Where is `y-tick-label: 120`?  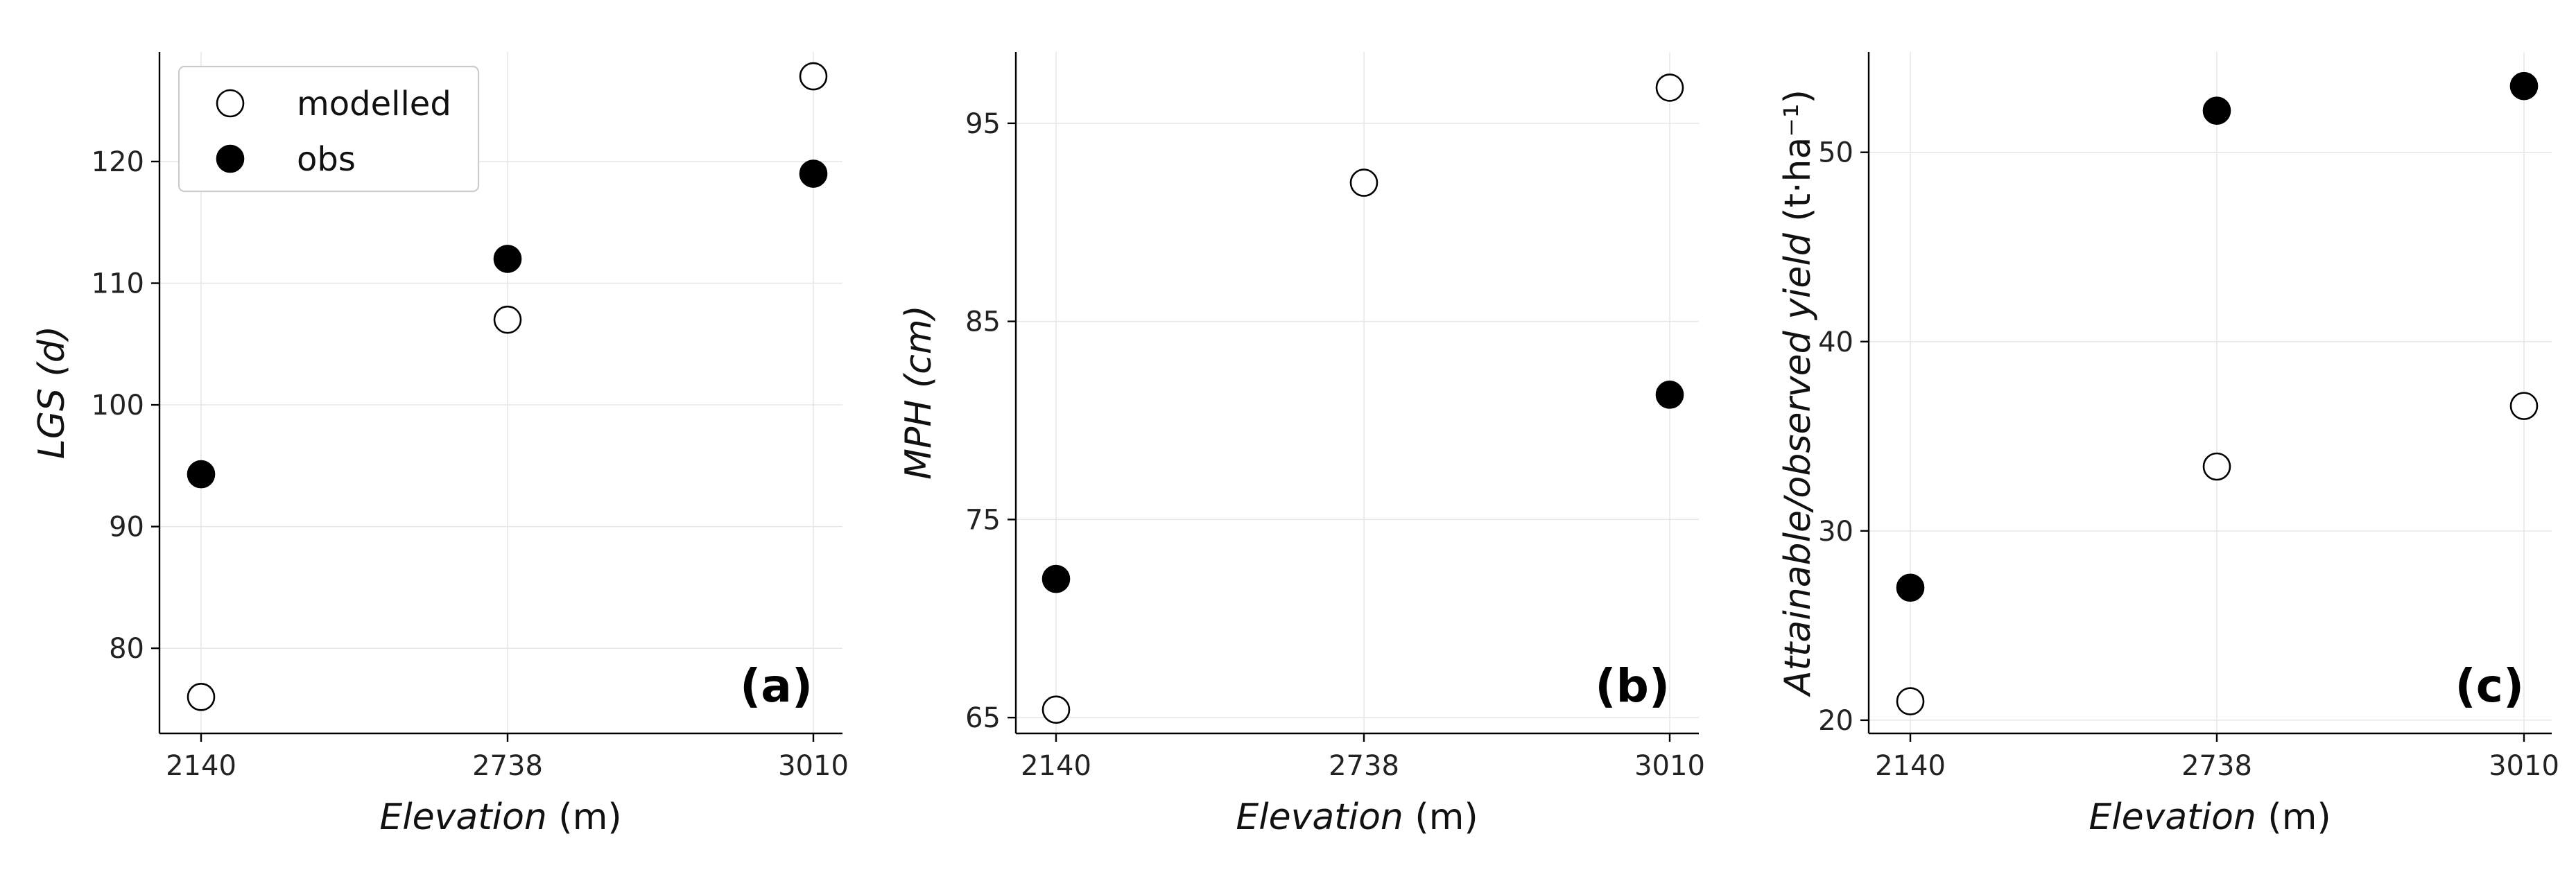 y-tick-label: 120 is located at coordinates (118, 162).